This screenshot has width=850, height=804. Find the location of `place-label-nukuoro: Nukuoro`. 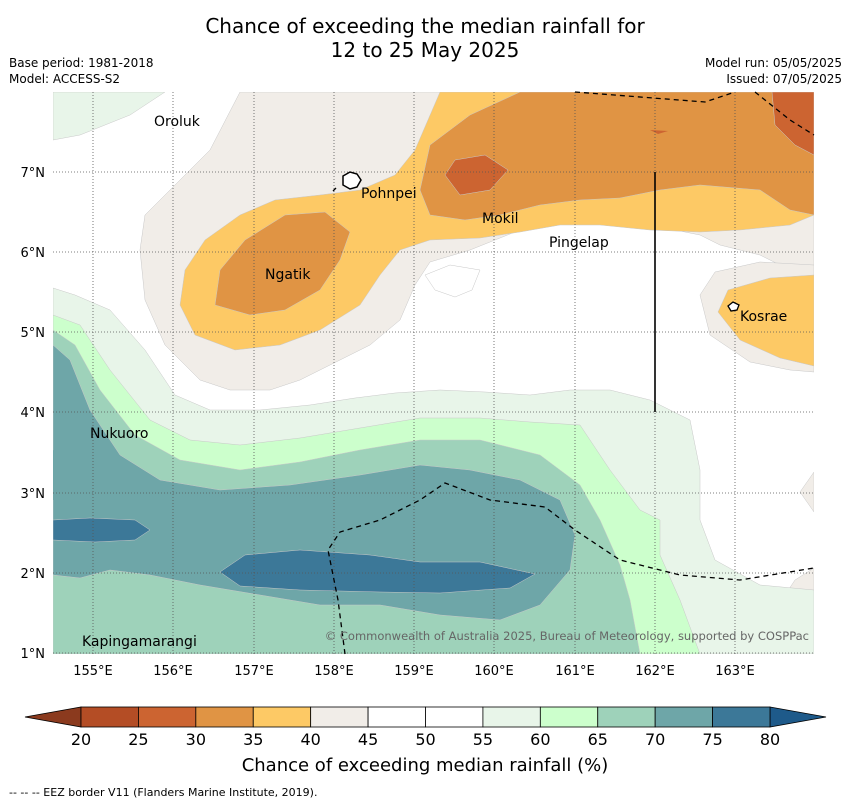

place-label-nukuoro: Nukuoro is located at coordinates (119, 434).